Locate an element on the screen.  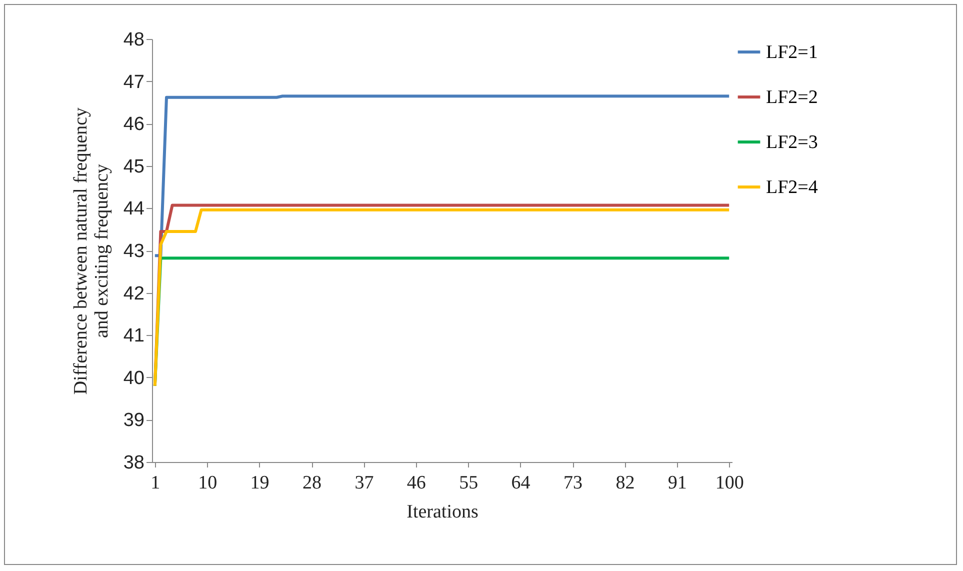
x-tick-label: 82 is located at coordinates (625, 483).